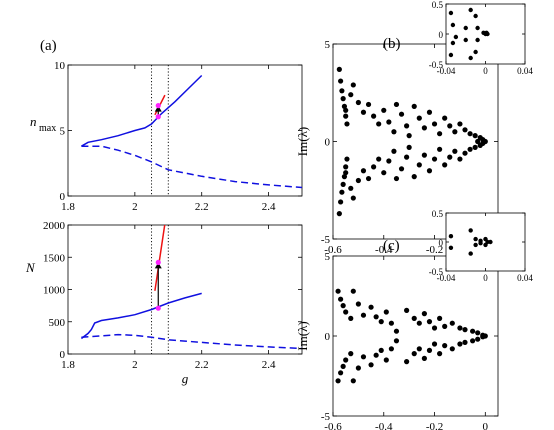  What do you see at coordinates (269, 207) in the screenshot?
I see `x-tick-label: 2.4` at bounding box center [269, 207].